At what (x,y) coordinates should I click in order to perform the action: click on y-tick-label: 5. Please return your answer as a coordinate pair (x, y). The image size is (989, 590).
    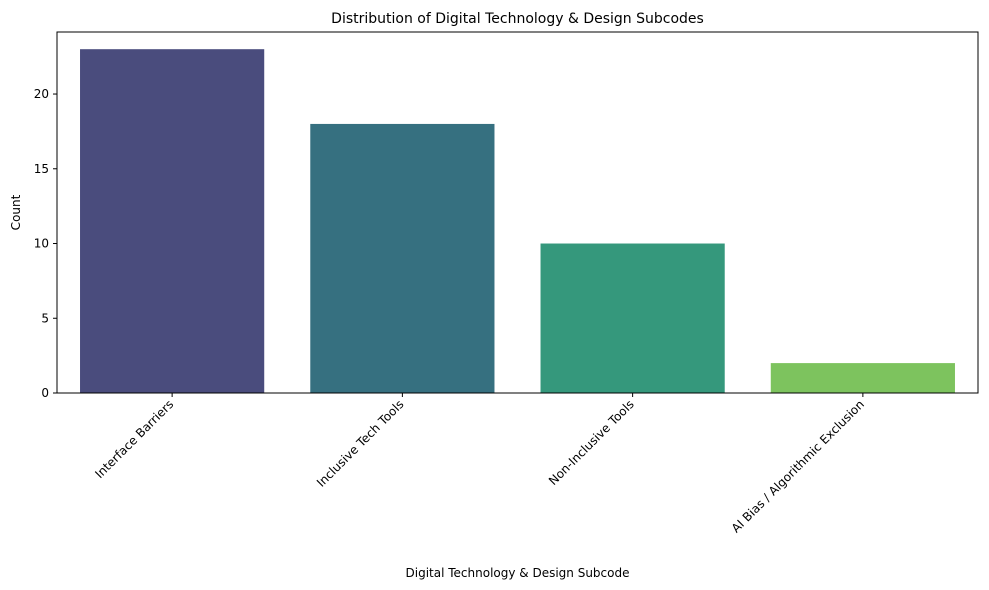
    Looking at the image, I should click on (45, 318).